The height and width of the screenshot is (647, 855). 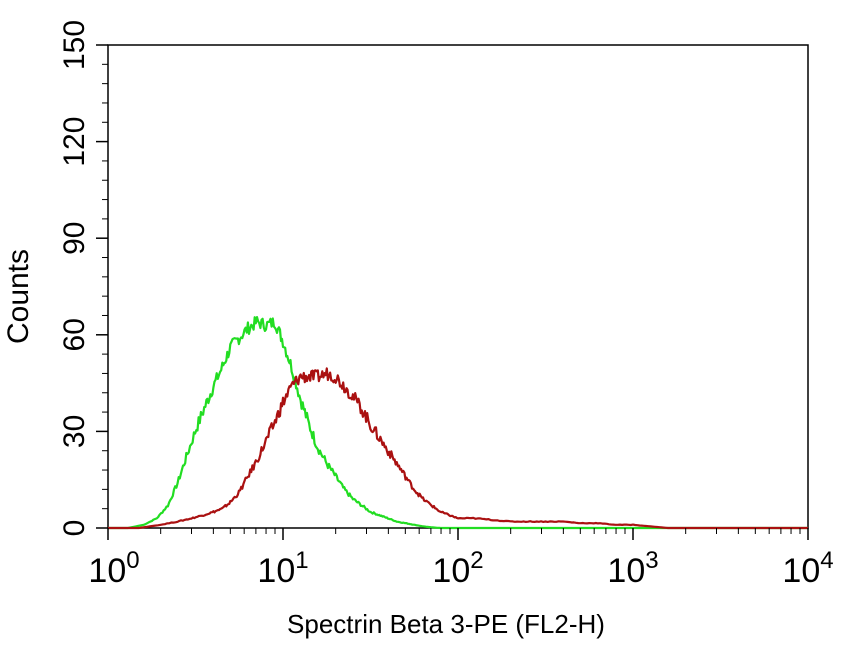 What do you see at coordinates (74, 142) in the screenshot?
I see `y-tick-label: 120` at bounding box center [74, 142].